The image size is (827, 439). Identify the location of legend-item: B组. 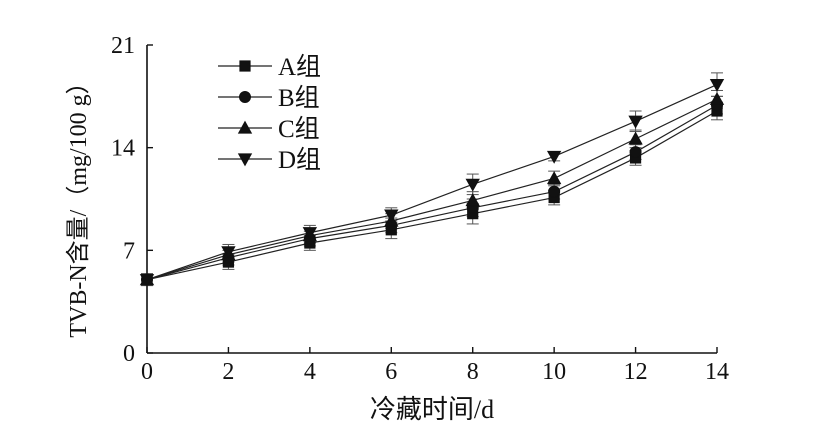
(269, 98).